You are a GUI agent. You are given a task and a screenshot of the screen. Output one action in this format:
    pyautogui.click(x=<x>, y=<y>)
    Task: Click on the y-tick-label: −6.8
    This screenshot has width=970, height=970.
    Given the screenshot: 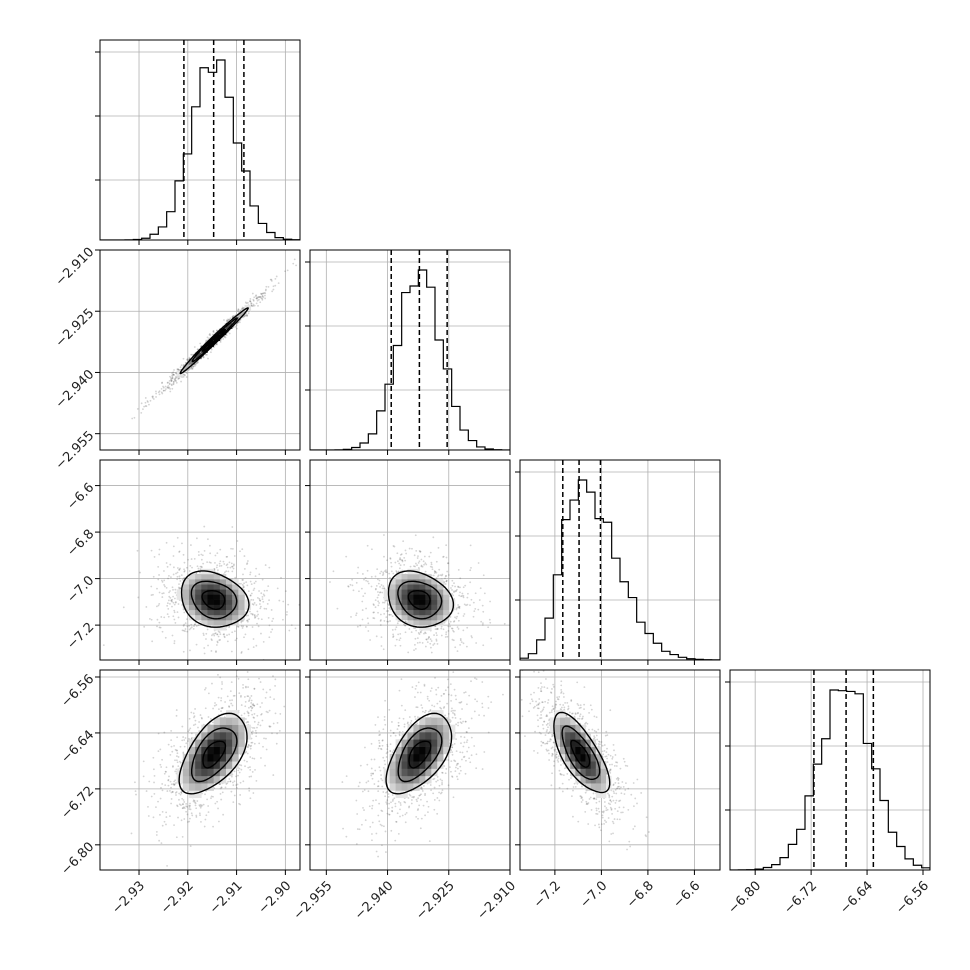 What is the action you would take?
    pyautogui.click(x=80, y=543)
    